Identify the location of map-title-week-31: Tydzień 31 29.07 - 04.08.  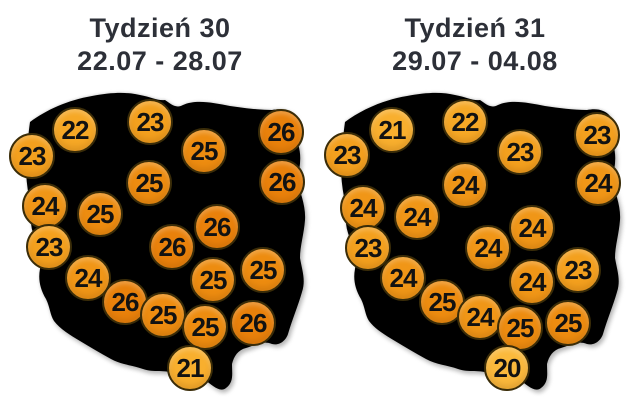
(475, 39).